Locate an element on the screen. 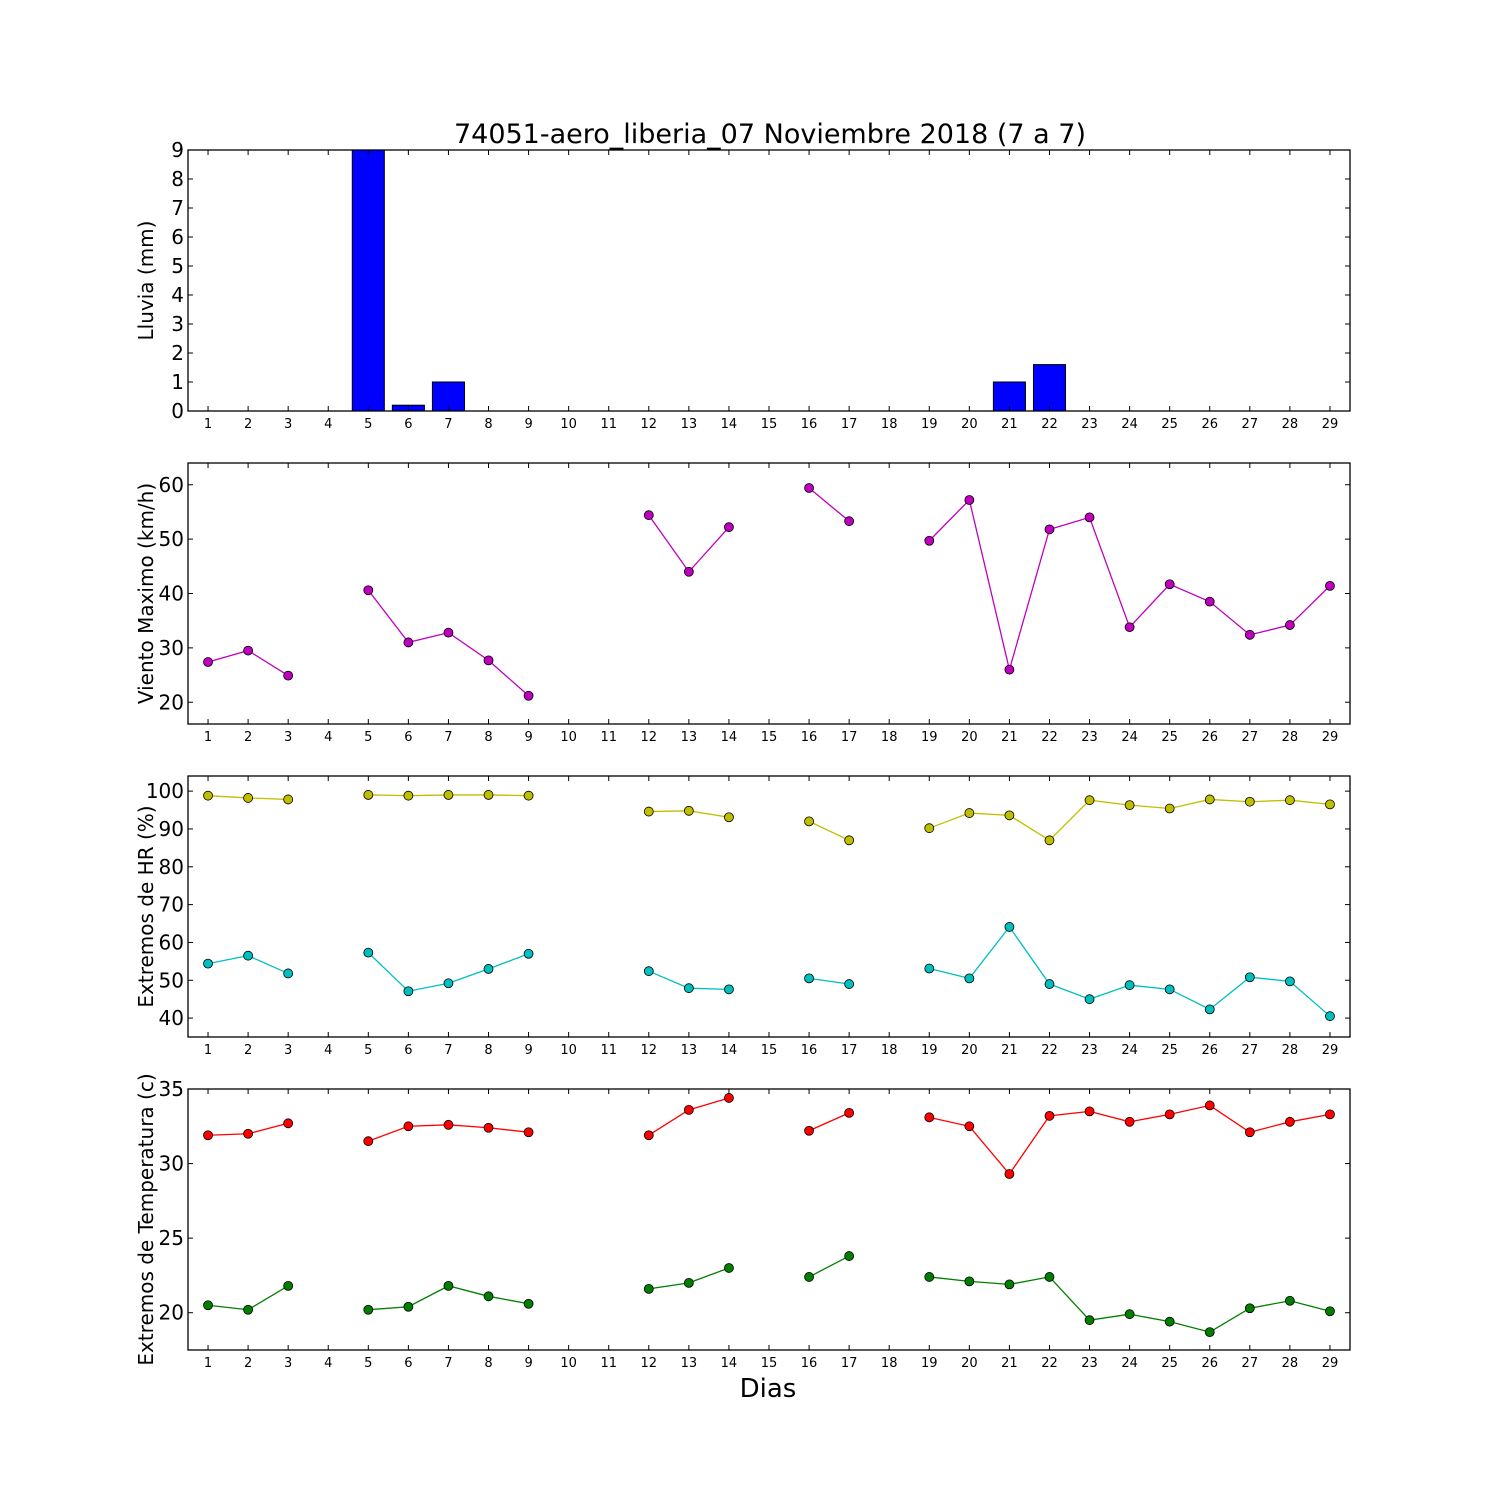 The height and width of the screenshot is (1500, 1500). y-tick-label: 30 is located at coordinates (171, 1164).